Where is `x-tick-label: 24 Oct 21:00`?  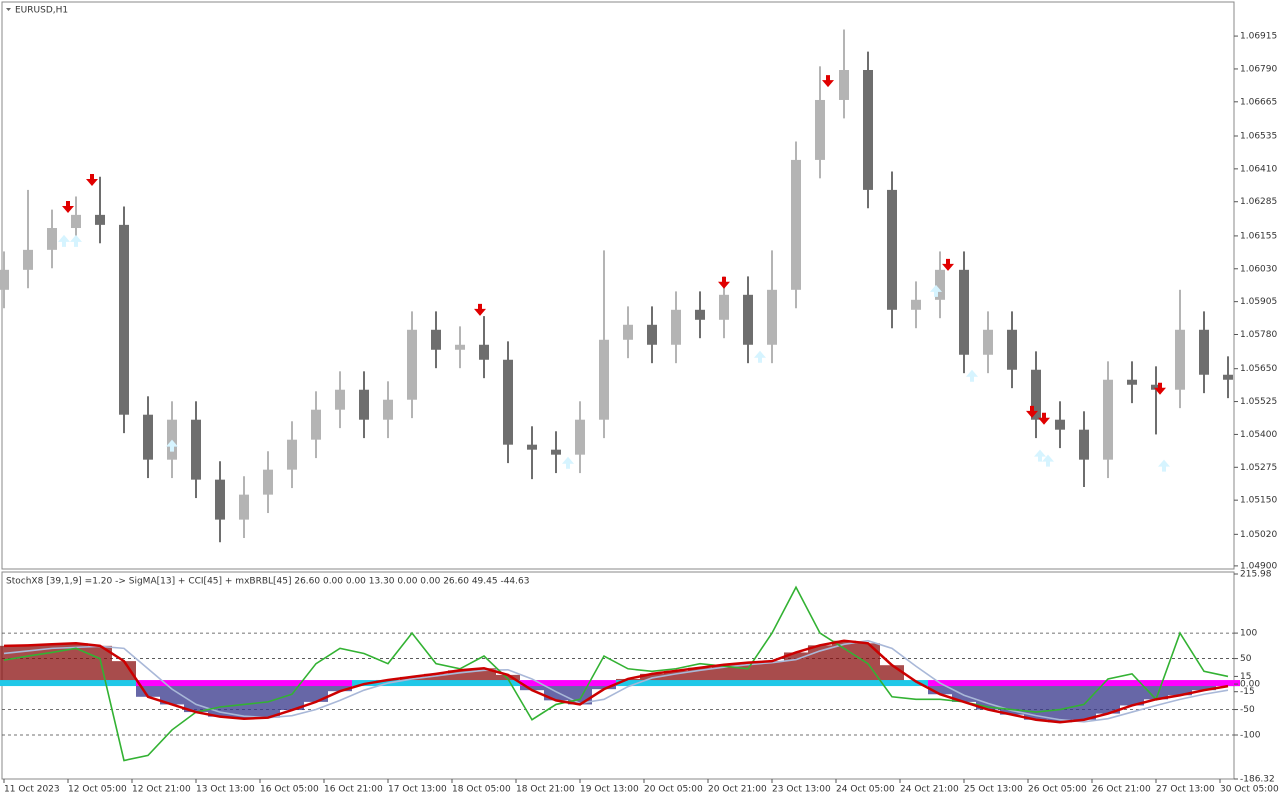
x-tick-label: 24 Oct 21:00 is located at coordinates (929, 790).